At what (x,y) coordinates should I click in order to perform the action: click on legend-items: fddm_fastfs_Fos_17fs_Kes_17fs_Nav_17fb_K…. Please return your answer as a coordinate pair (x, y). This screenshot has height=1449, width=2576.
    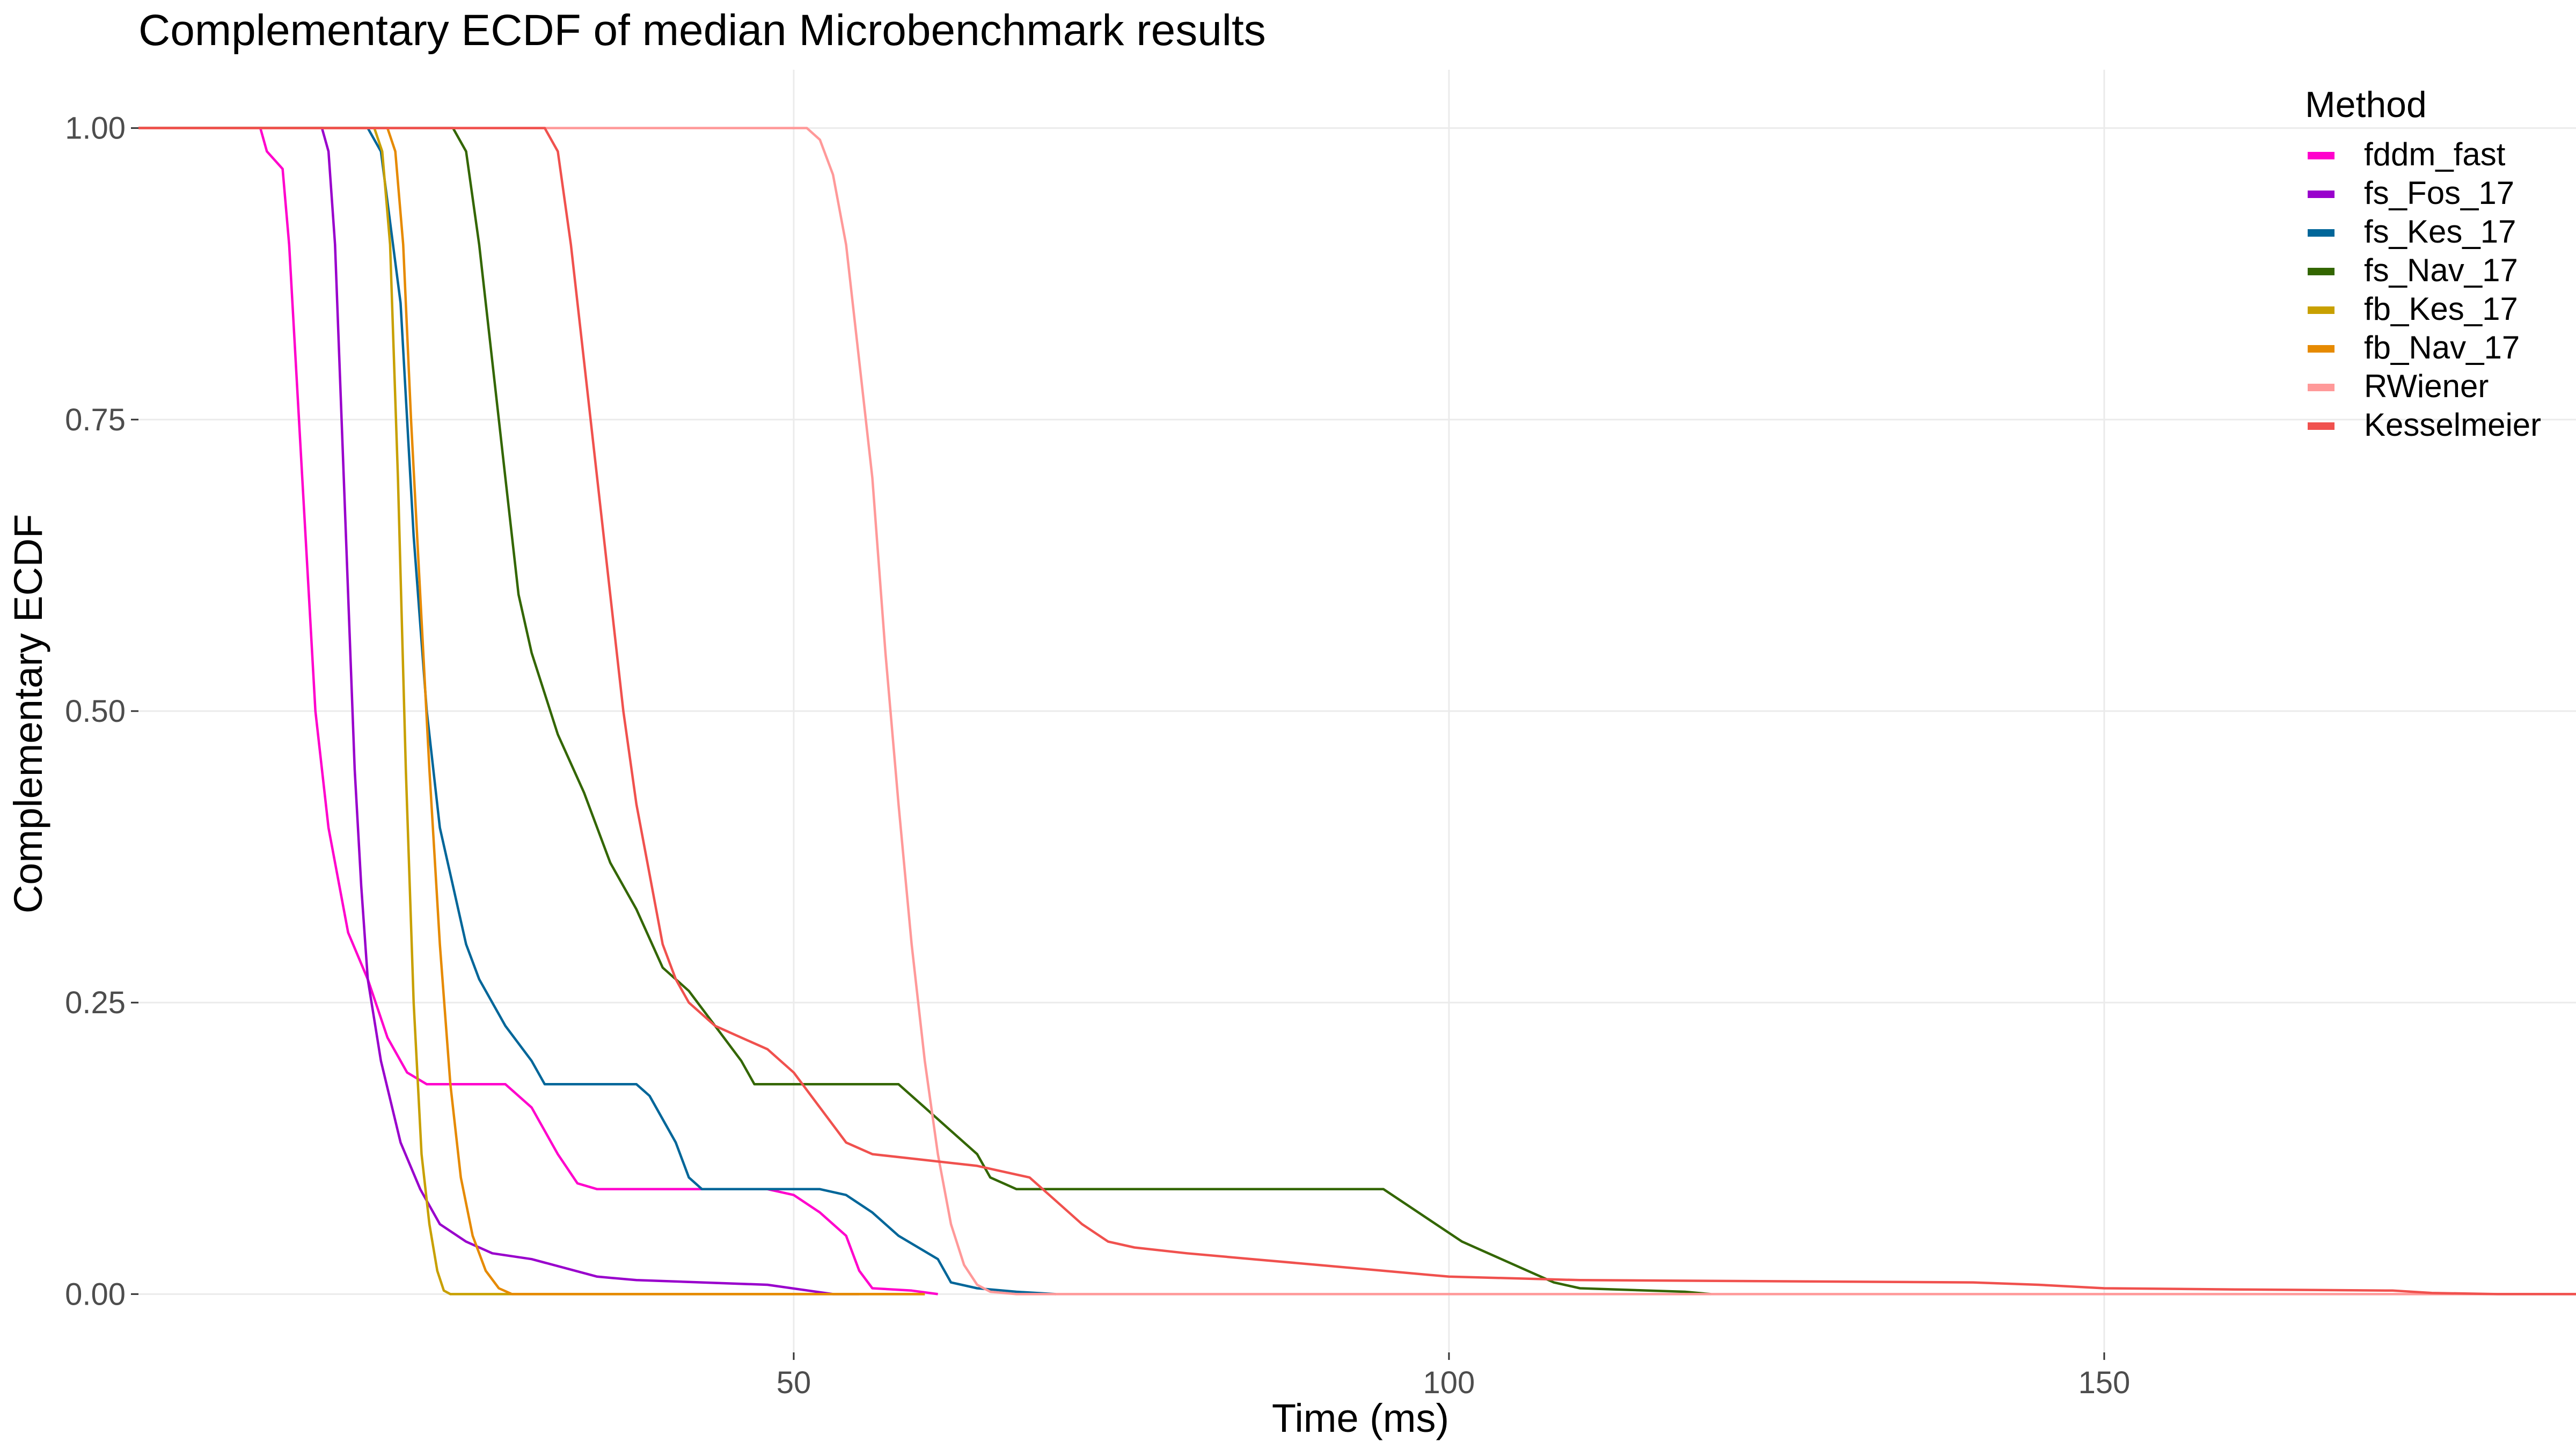
    Looking at the image, I should click on (2424, 289).